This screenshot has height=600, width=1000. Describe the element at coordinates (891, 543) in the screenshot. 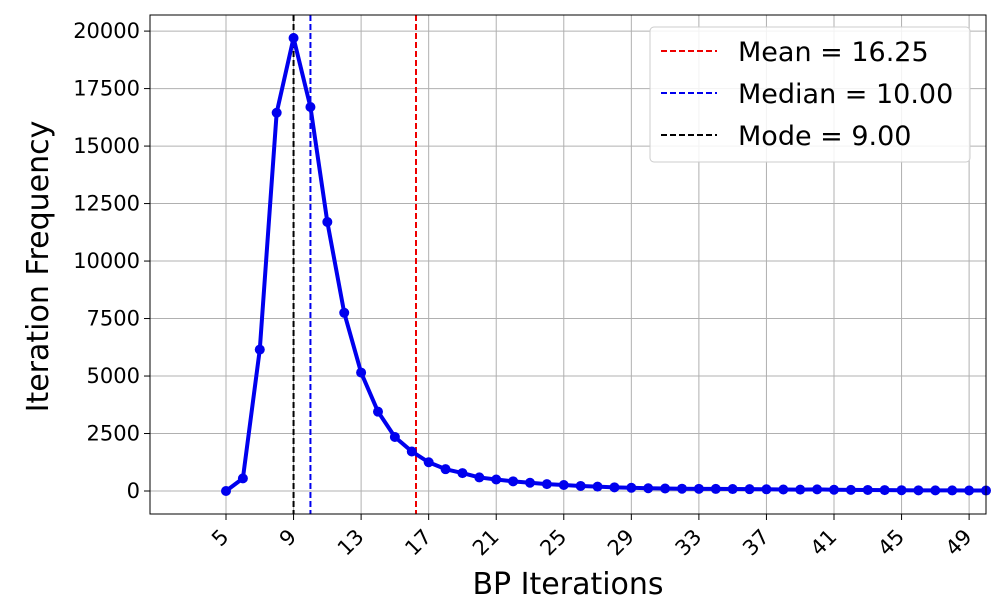

I see `x-tick-label: 45` at that location.